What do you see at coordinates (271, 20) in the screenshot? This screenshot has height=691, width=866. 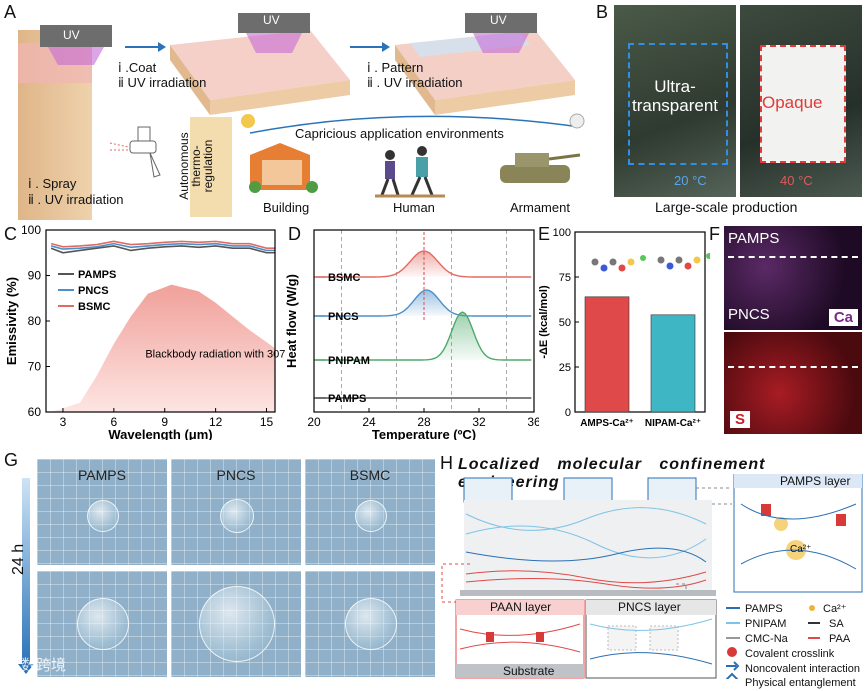 I see `uv-label-2: UV` at bounding box center [271, 20].